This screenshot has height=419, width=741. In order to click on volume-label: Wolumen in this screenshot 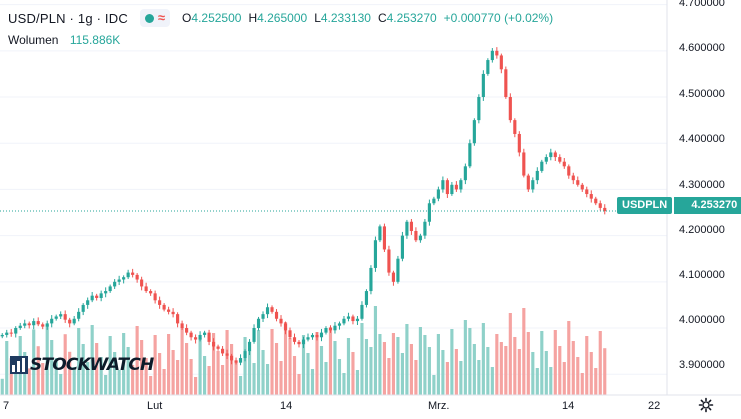, I will do `click(33, 40)`.